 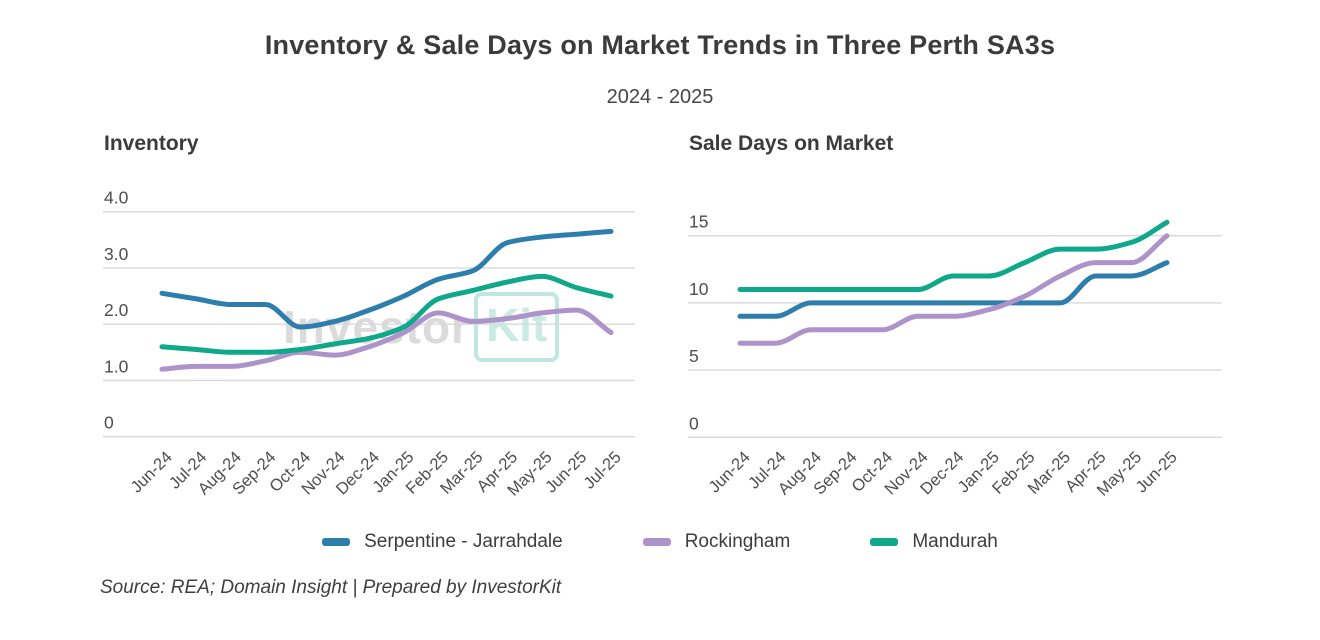 What do you see at coordinates (116, 310) in the screenshot?
I see `y-tick-label: 2.0` at bounding box center [116, 310].